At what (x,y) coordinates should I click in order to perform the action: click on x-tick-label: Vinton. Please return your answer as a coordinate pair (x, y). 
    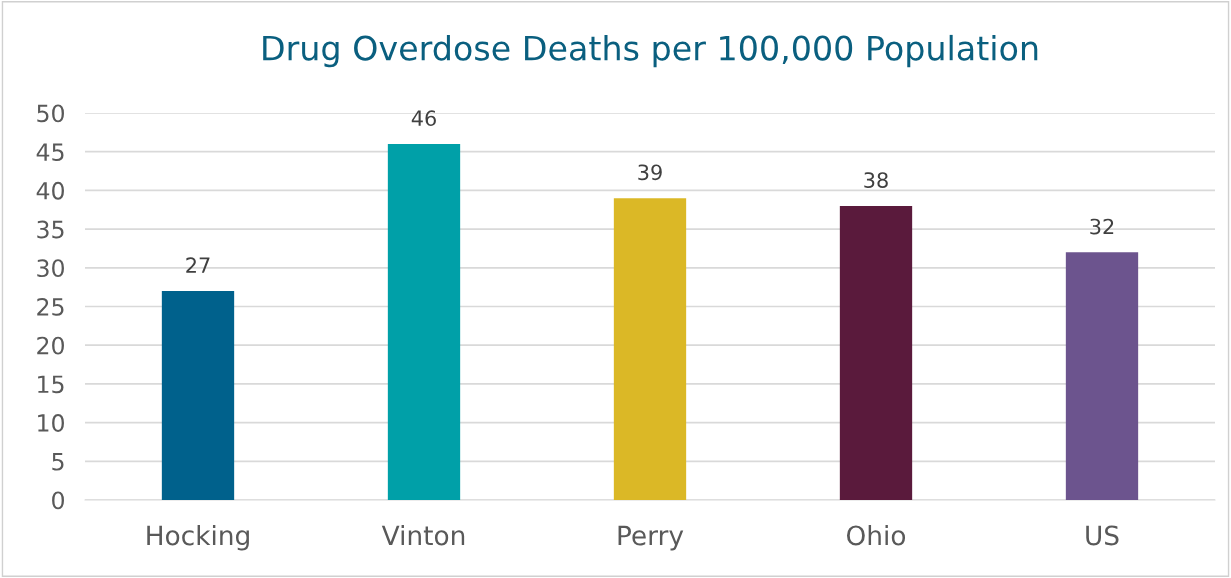
    Looking at the image, I should click on (423, 535).